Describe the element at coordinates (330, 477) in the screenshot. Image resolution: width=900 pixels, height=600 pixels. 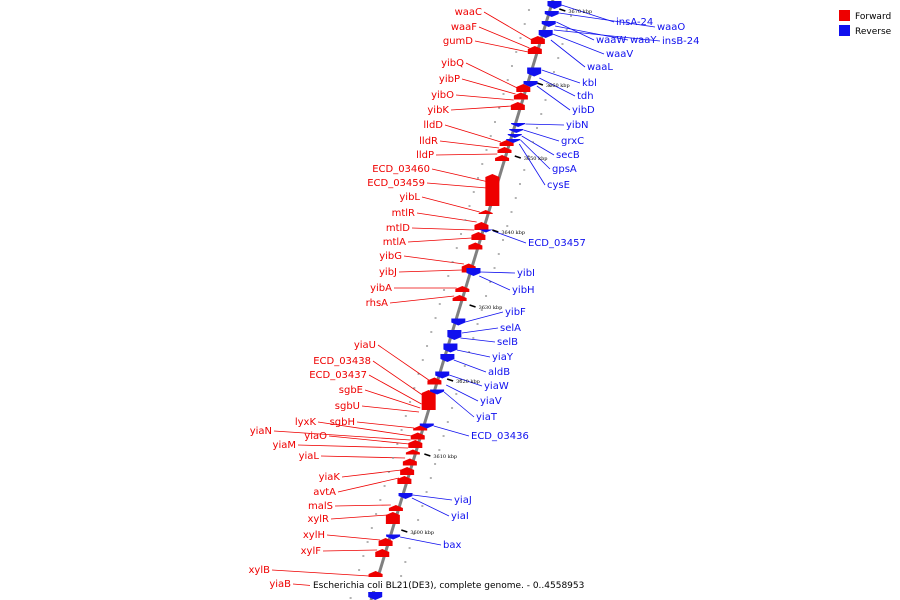
I see `forward-gene-label: yiaK` at that location.